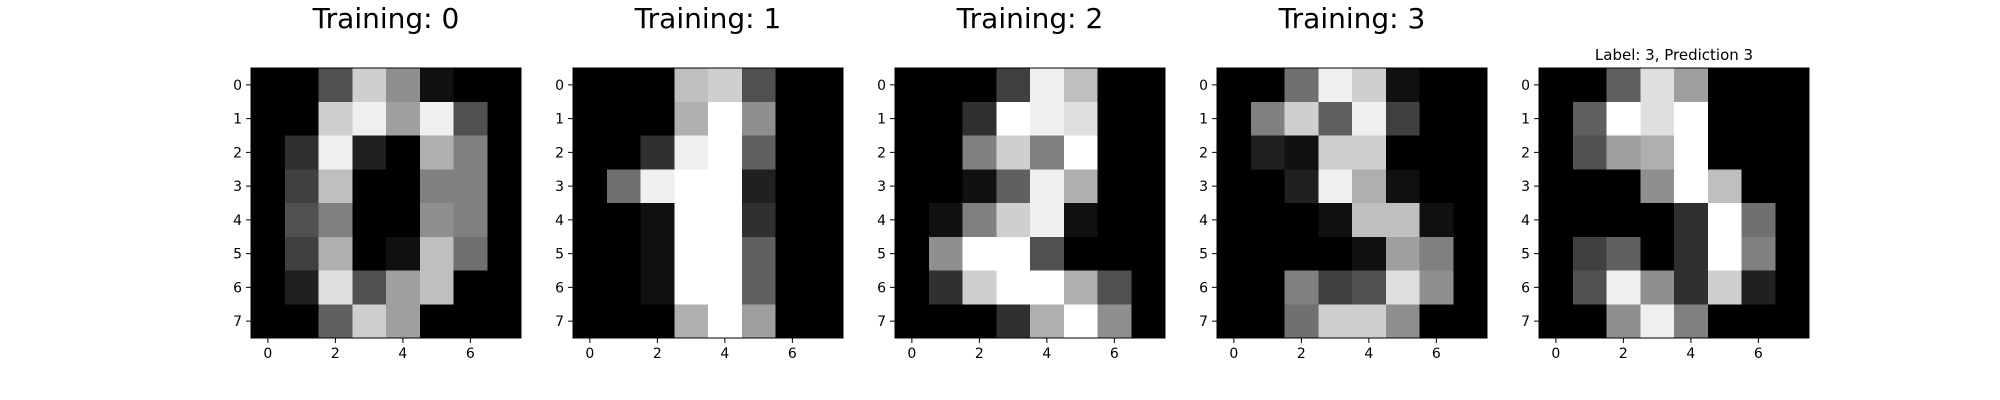 This screenshot has width=2000, height=400. What do you see at coordinates (1623, 119) in the screenshot?
I see `panel-5-pixel-r1-c2` at bounding box center [1623, 119].